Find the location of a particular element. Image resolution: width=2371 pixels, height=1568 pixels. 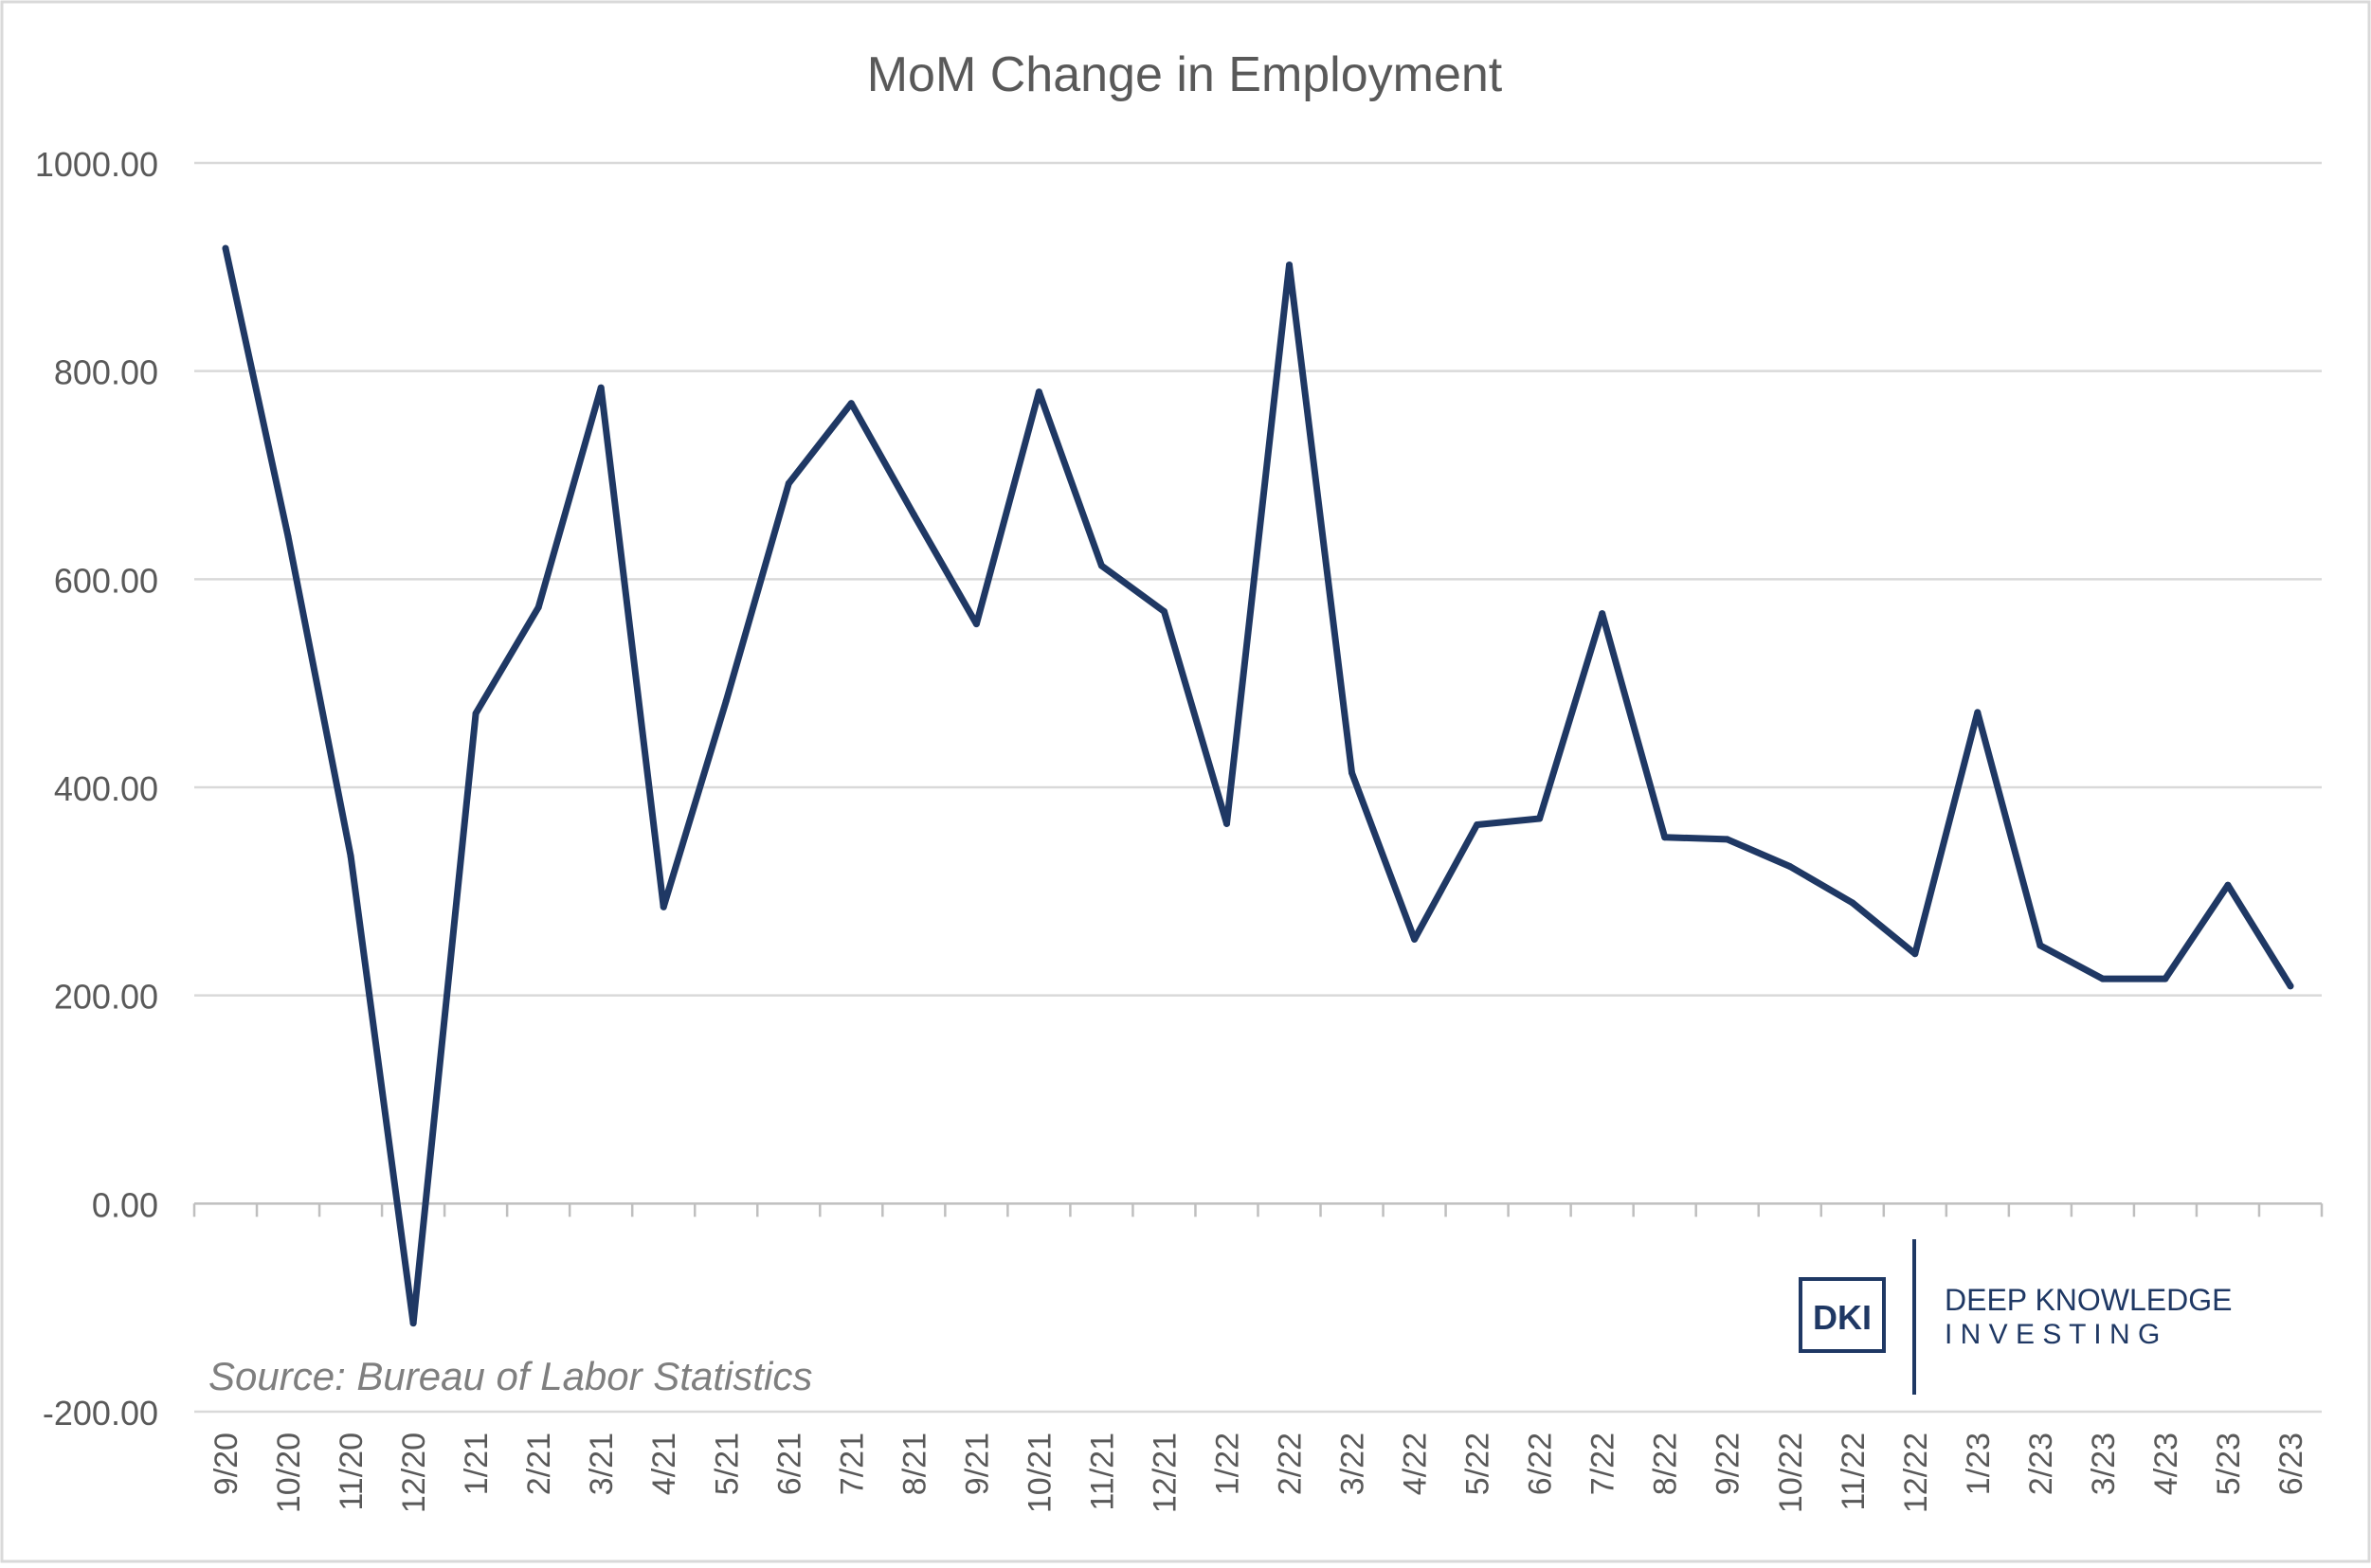

x-axis is located at coordinates (1258, 1209).